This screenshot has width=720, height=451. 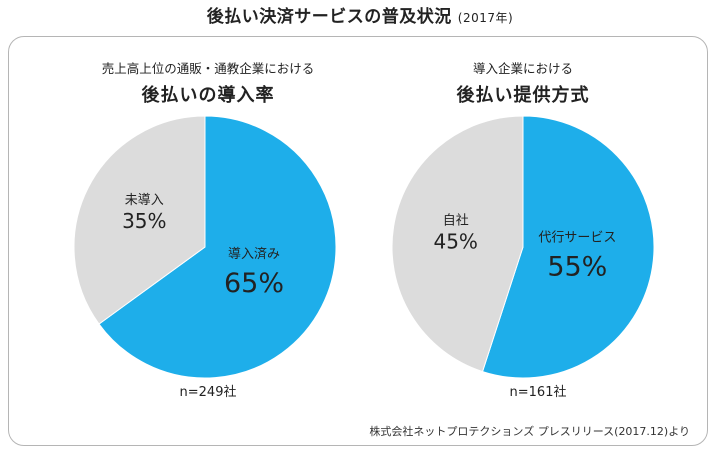 I want to click on right-sample-size: n=161社, so click(x=538, y=392).